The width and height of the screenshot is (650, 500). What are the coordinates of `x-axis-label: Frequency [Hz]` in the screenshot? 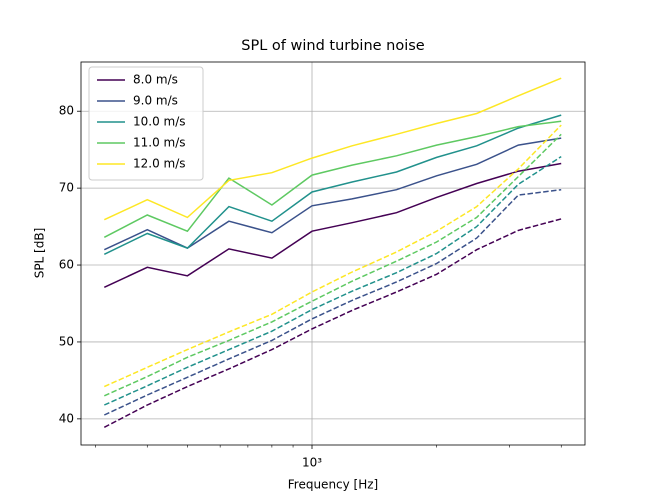 It's located at (333, 485).